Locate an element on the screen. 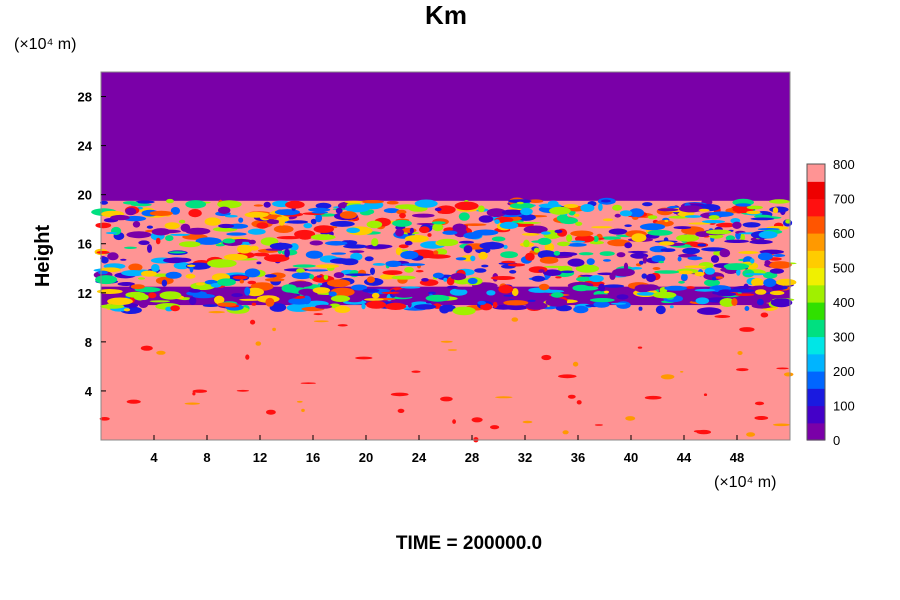 This screenshot has height=600, width=900. y-axis-unit: (×10⁴ m) is located at coordinates (45, 44).